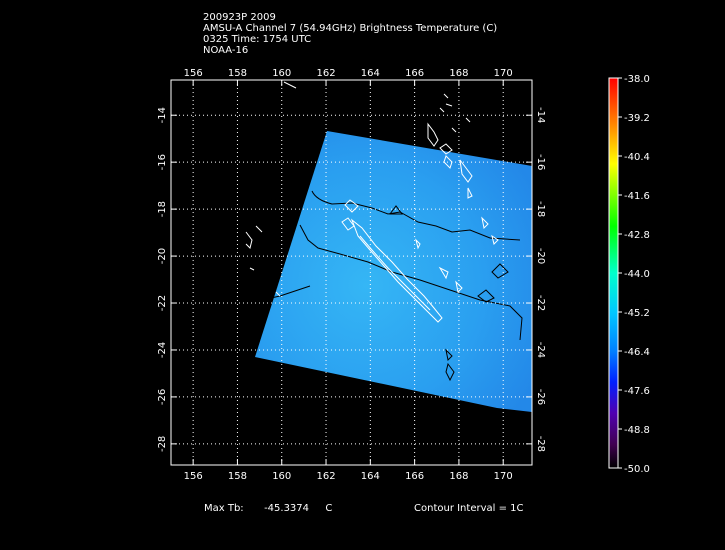 This screenshot has width=725, height=550. What do you see at coordinates (637, 469) in the screenshot?
I see `colorbar-label: -50.0` at bounding box center [637, 469].